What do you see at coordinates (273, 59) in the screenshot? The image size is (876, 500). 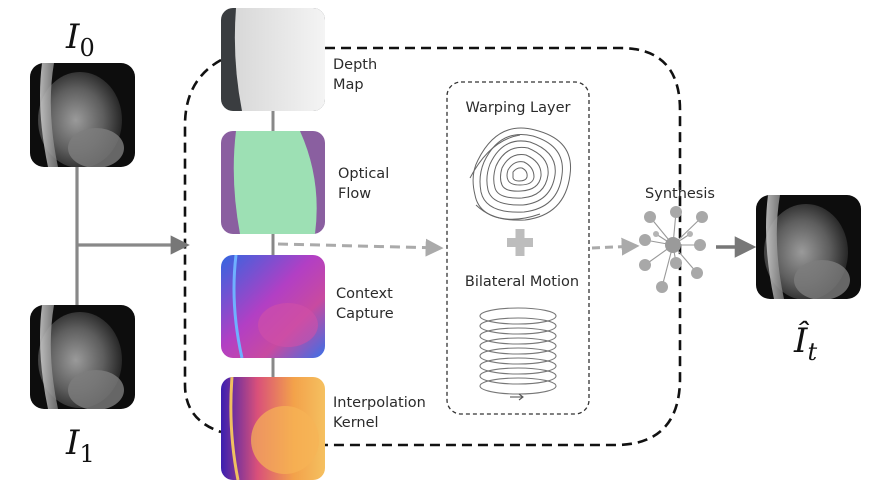 I see `depth-map-image` at bounding box center [273, 59].